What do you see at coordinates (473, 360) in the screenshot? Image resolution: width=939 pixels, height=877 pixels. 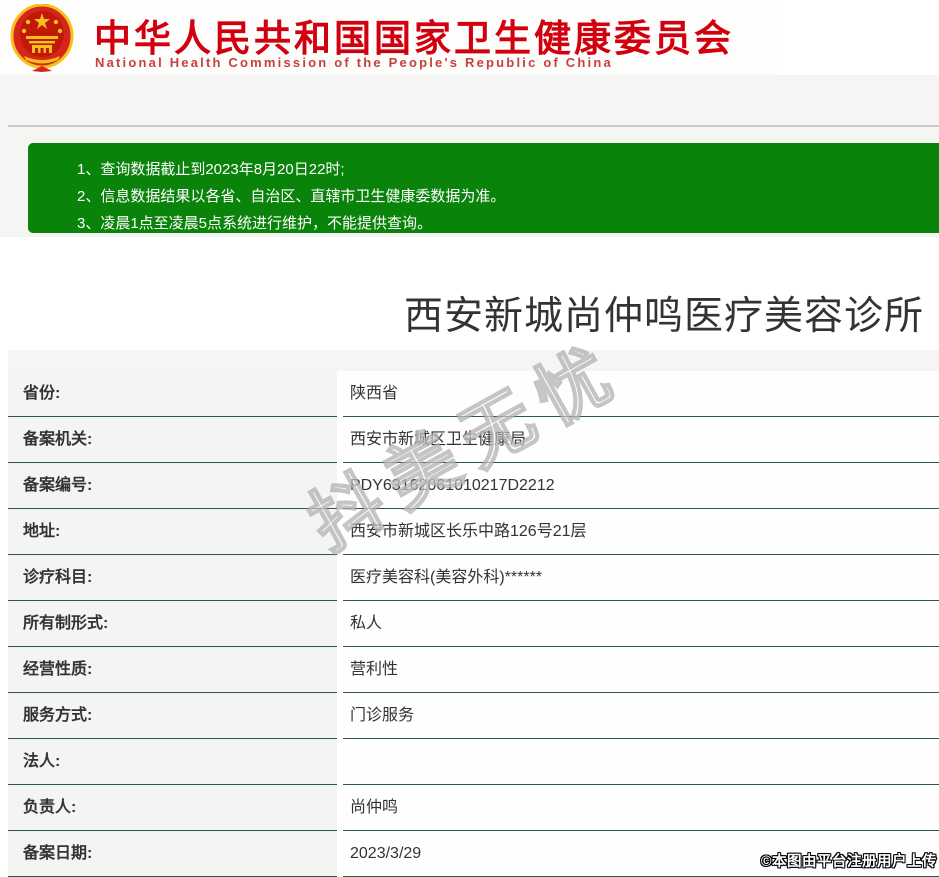 I see `table-top-strip` at bounding box center [473, 360].